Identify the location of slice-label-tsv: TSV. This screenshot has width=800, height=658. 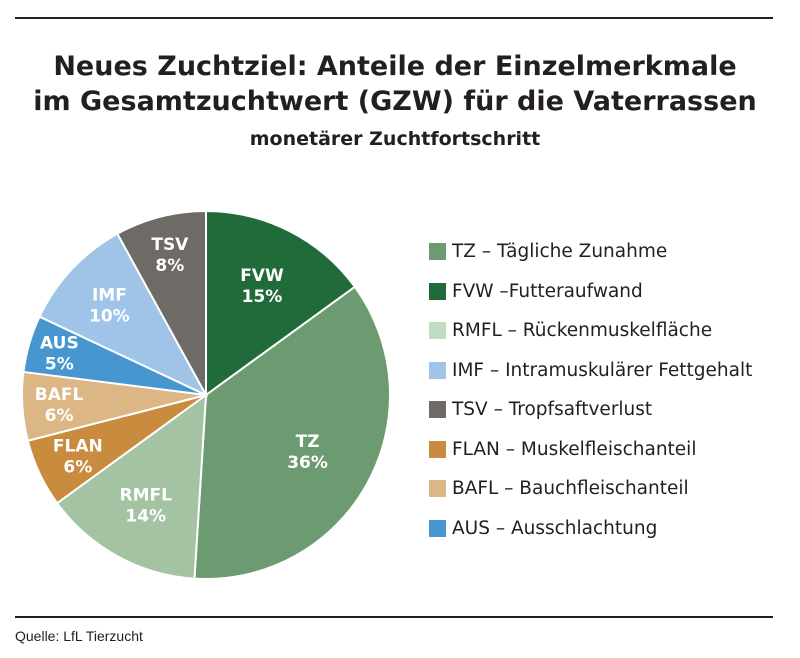
(170, 245).